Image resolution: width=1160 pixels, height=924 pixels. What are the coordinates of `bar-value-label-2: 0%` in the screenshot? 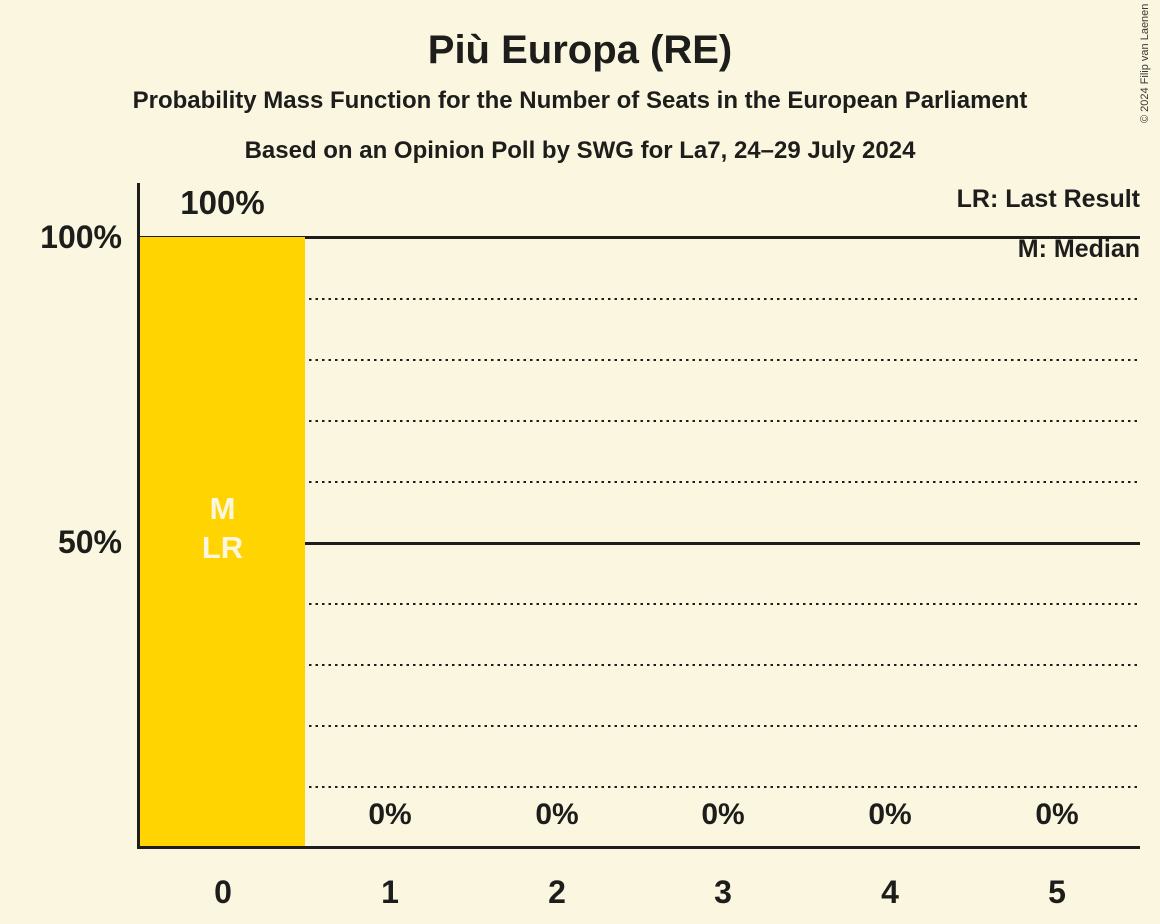 It's located at (557, 814).